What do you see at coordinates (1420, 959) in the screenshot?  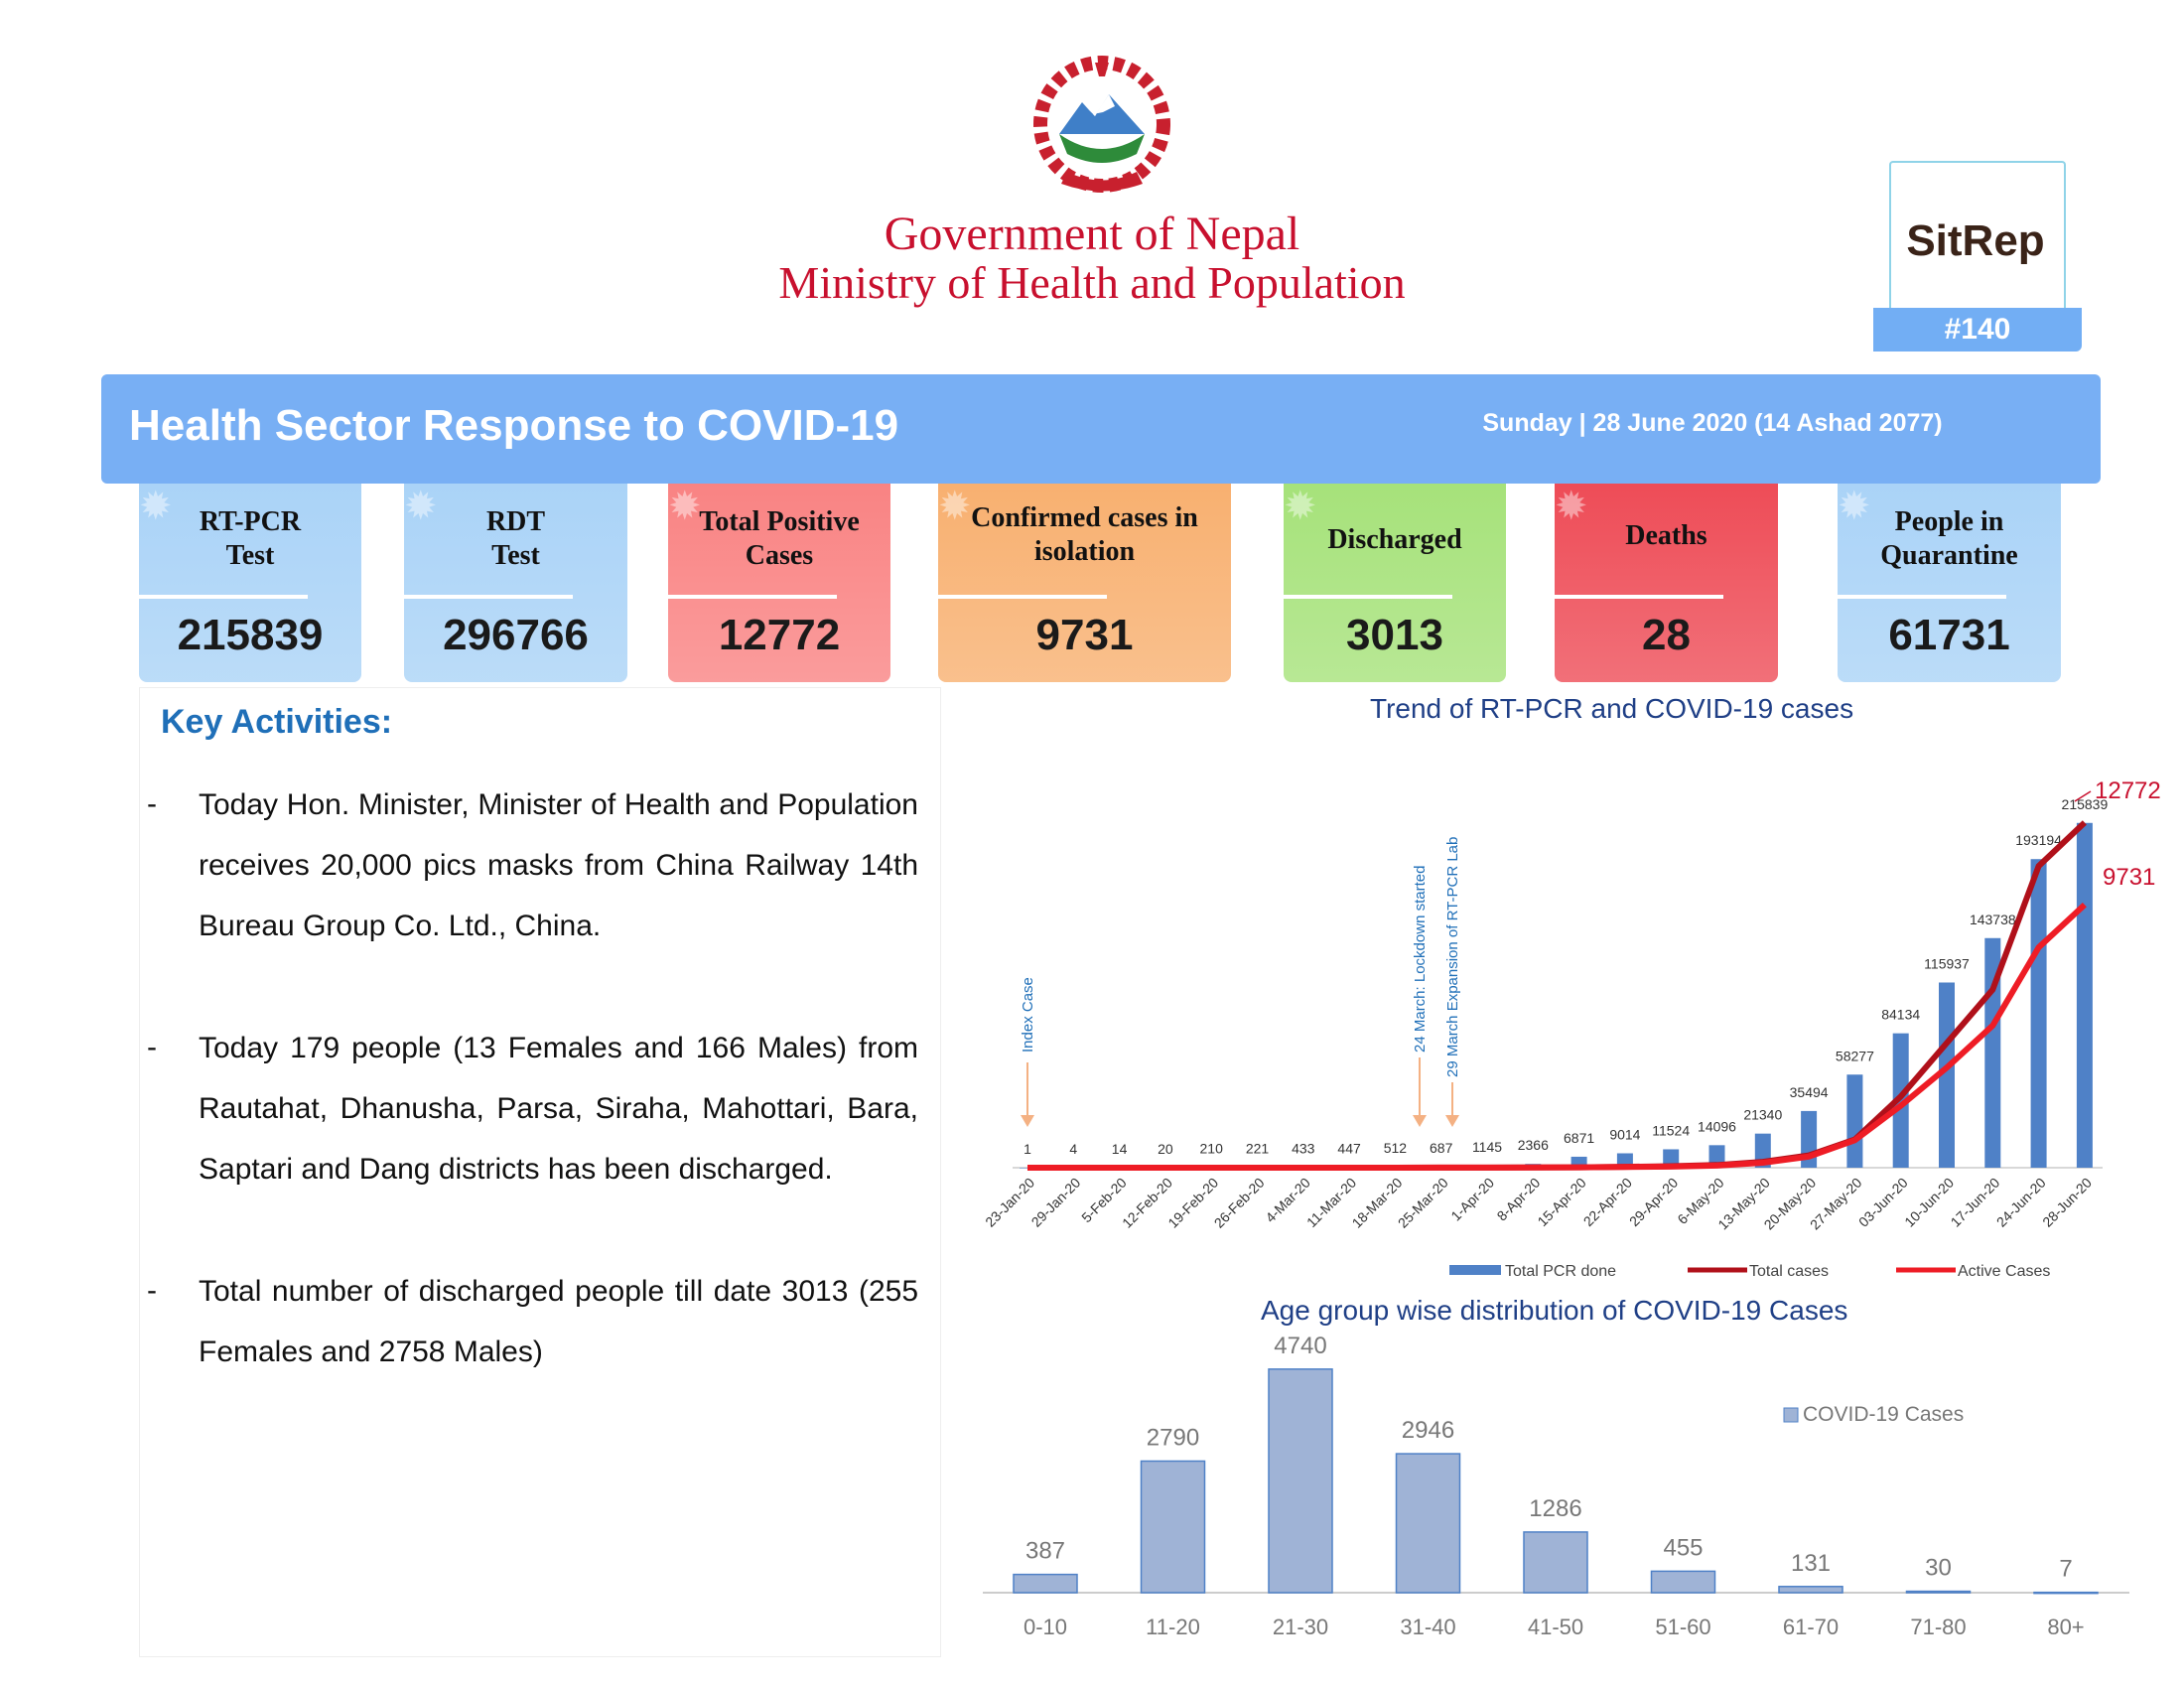 I see `annotation-label: 24 March: Lockdown started` at bounding box center [1420, 959].